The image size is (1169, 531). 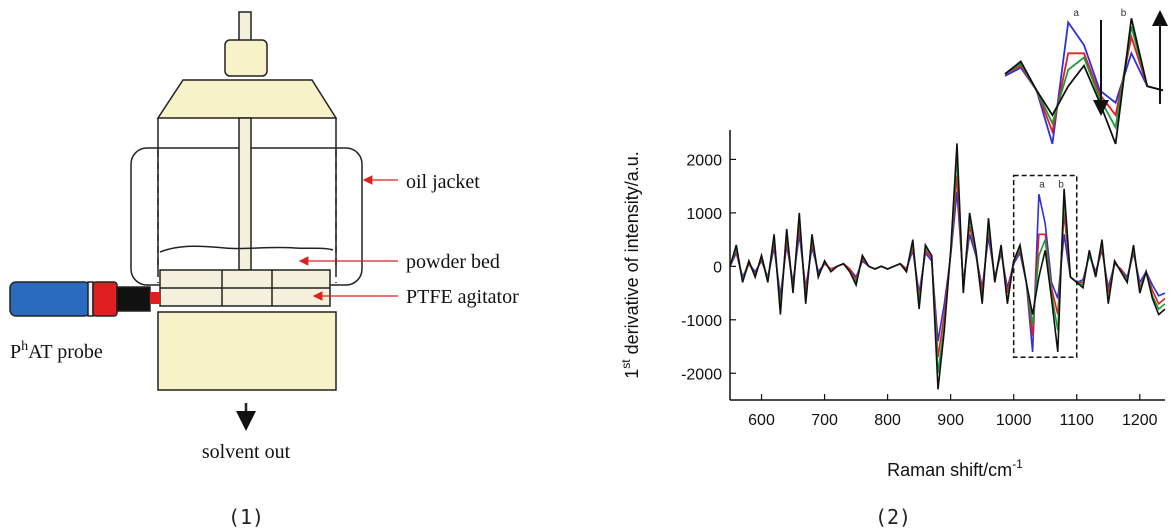 I want to click on x-tick-label: 700, so click(x=824, y=420).